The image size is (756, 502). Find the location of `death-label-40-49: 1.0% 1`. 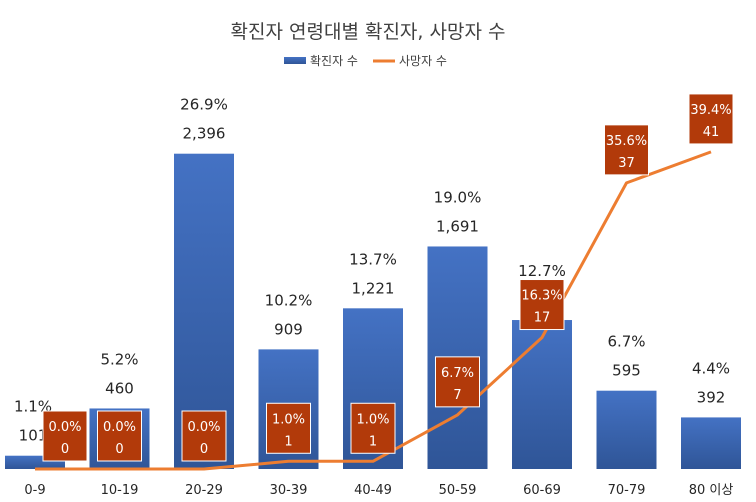

death-label-40-49: 1.0% 1 is located at coordinates (373, 428).